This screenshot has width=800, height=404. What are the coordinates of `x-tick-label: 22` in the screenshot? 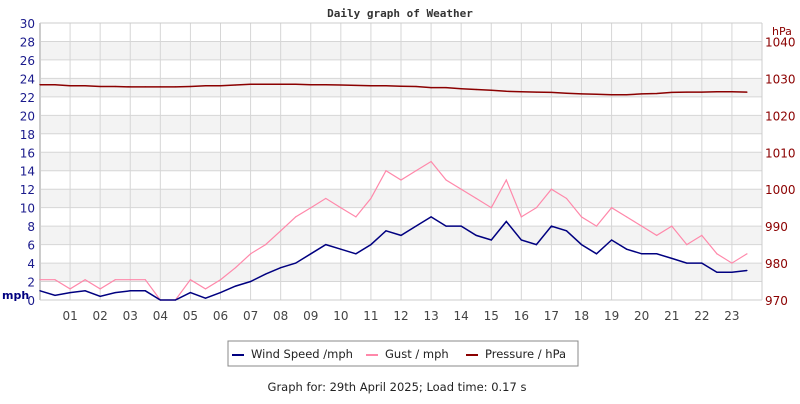 It's located at (701, 316).